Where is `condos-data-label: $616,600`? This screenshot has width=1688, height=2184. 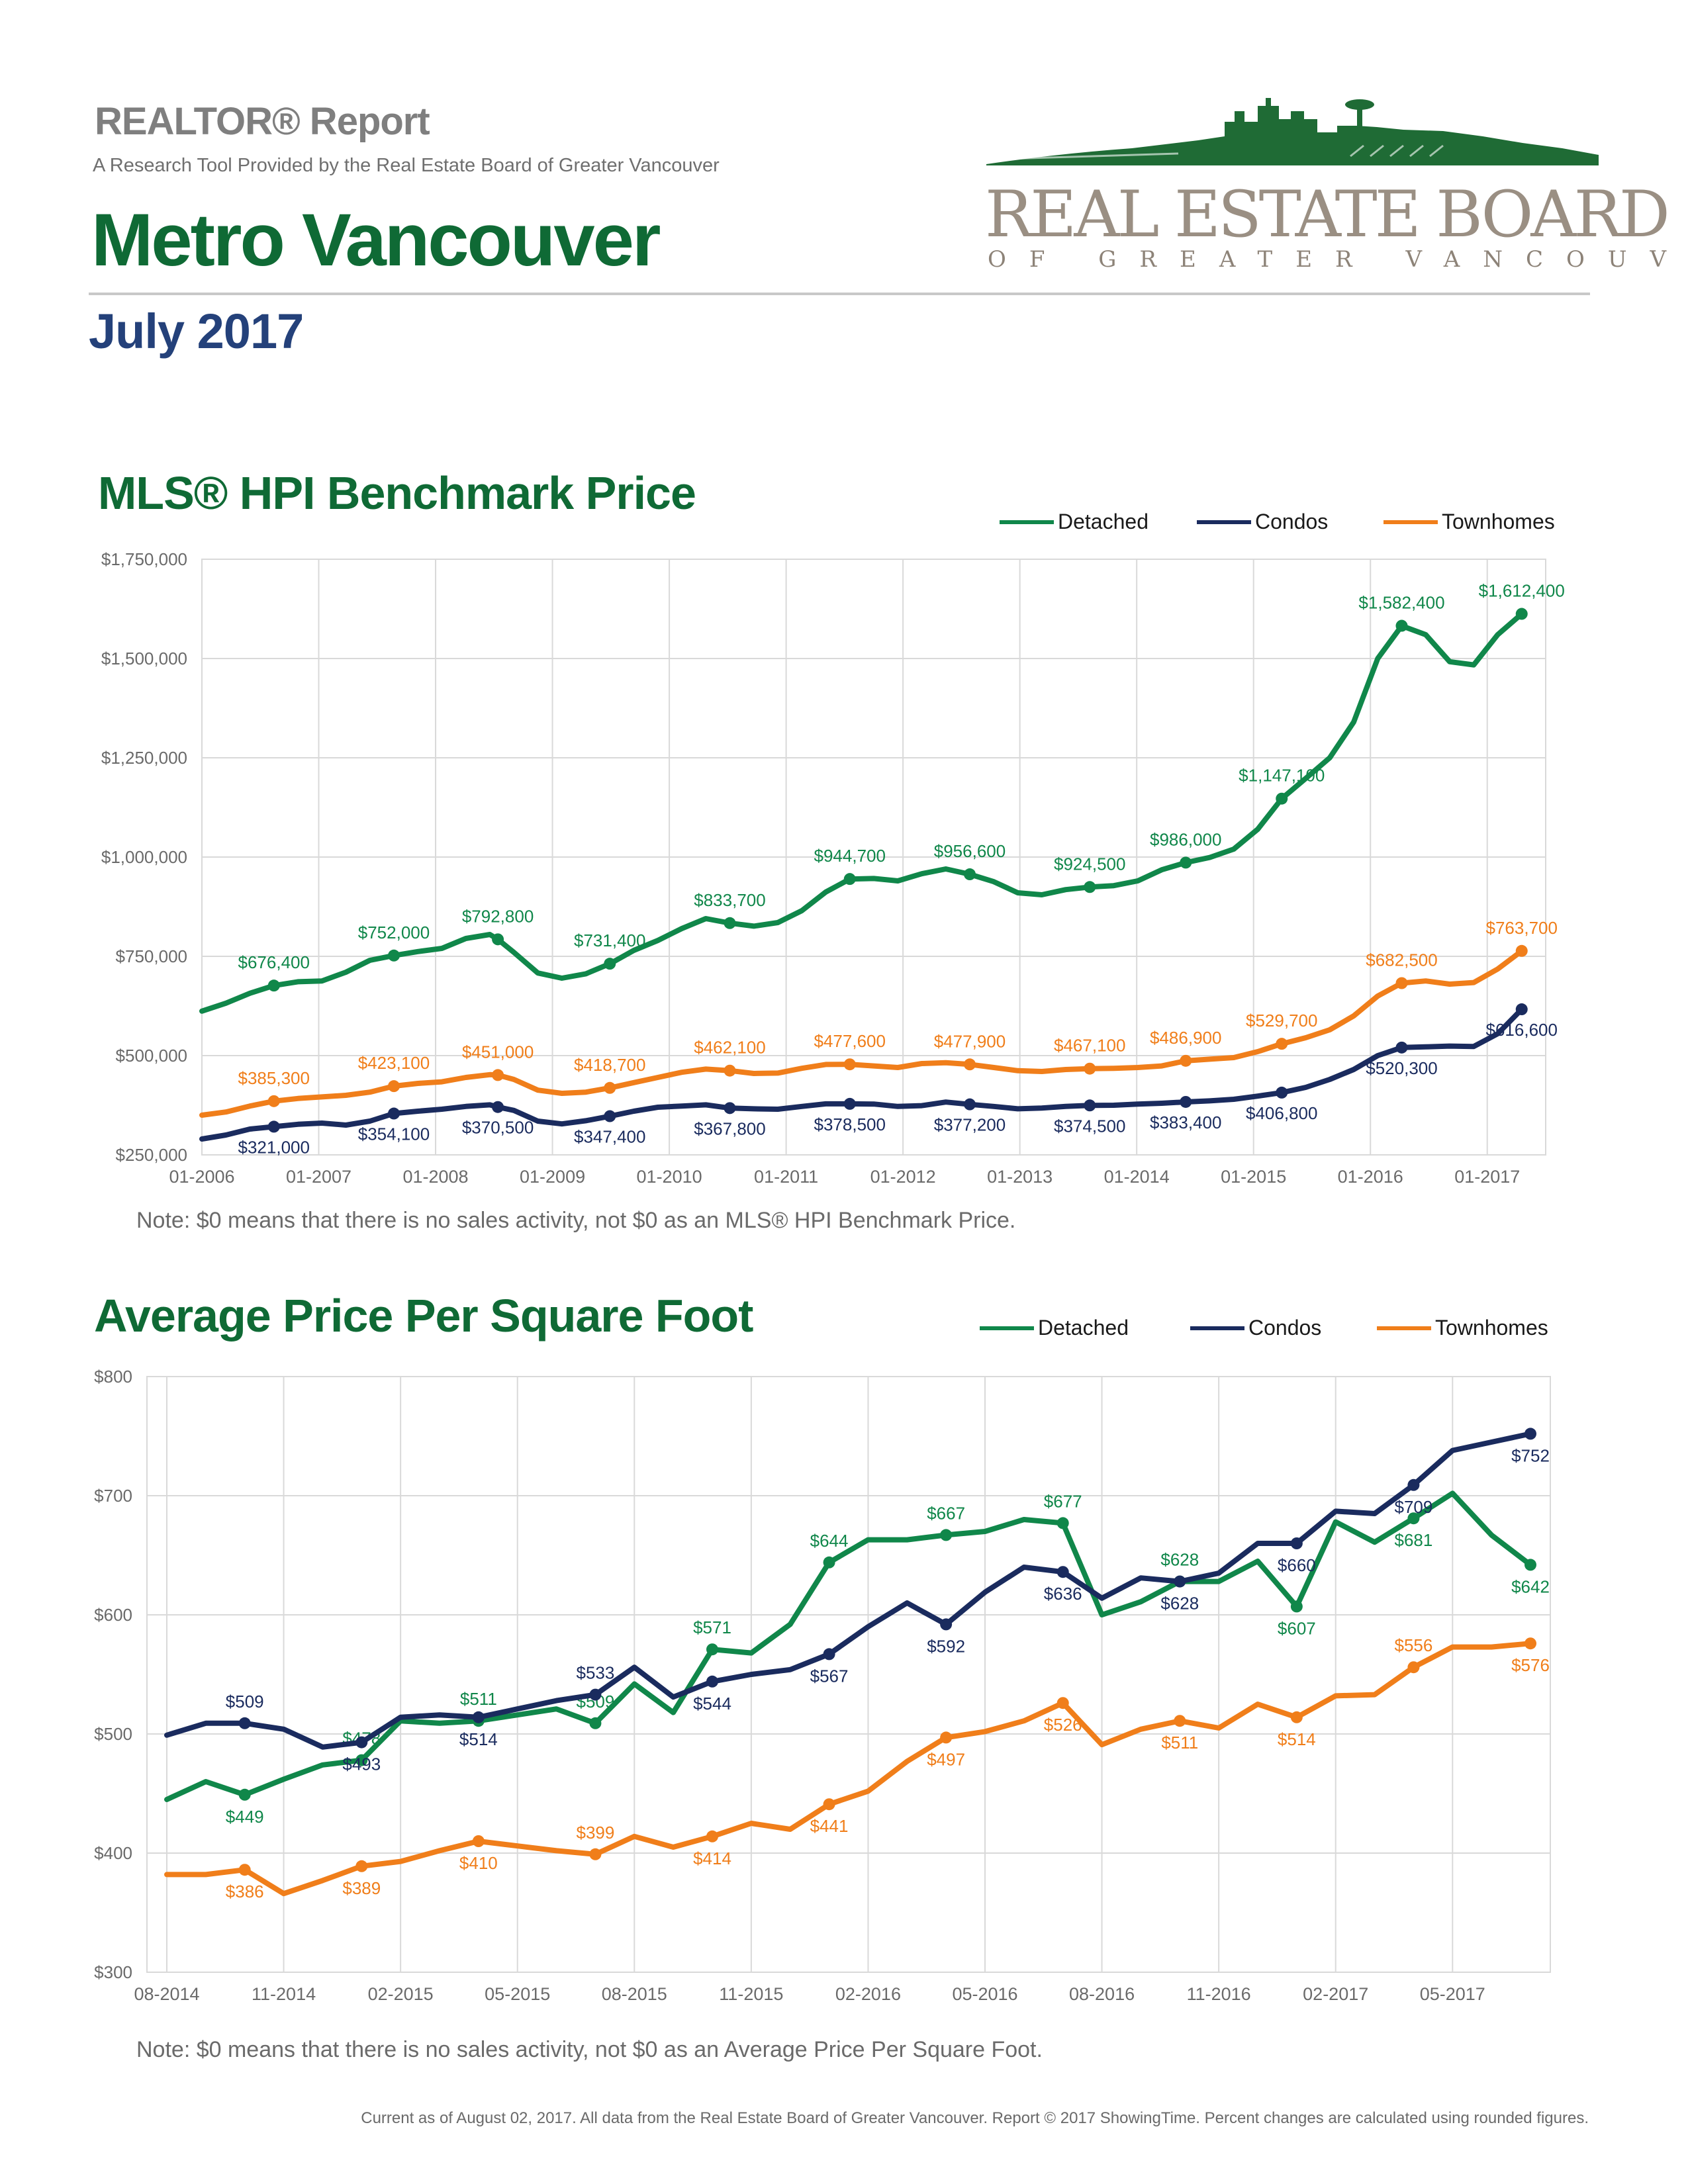 condos-data-label: $616,600 is located at coordinates (1522, 1030).